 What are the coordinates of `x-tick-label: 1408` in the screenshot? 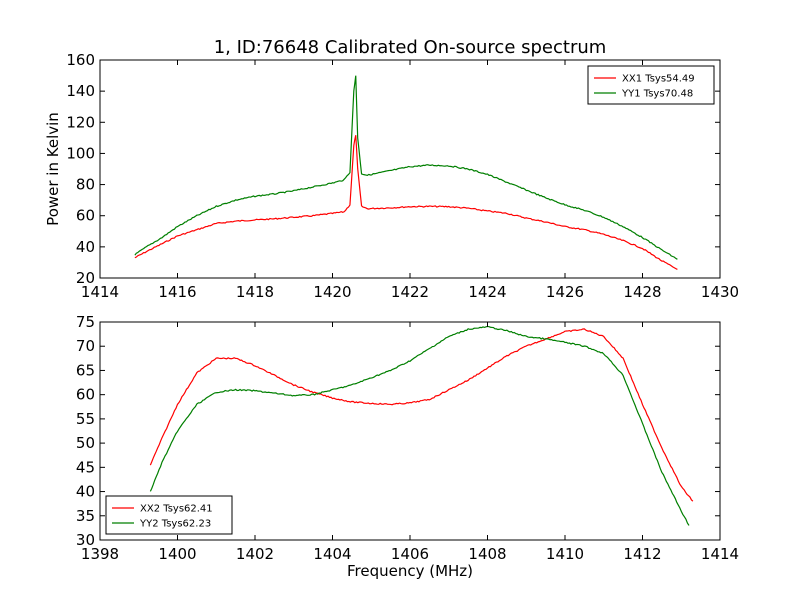 It's located at (487, 554).